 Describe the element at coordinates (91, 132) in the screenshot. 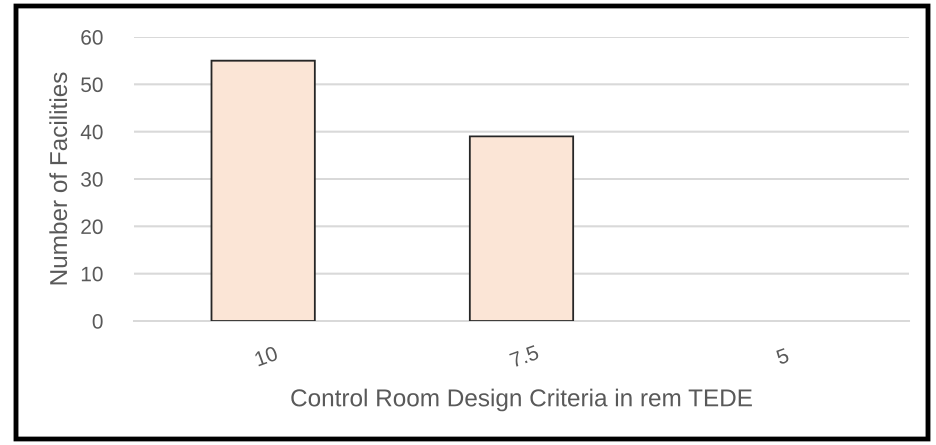

I see `y-tick-label: 40` at that location.